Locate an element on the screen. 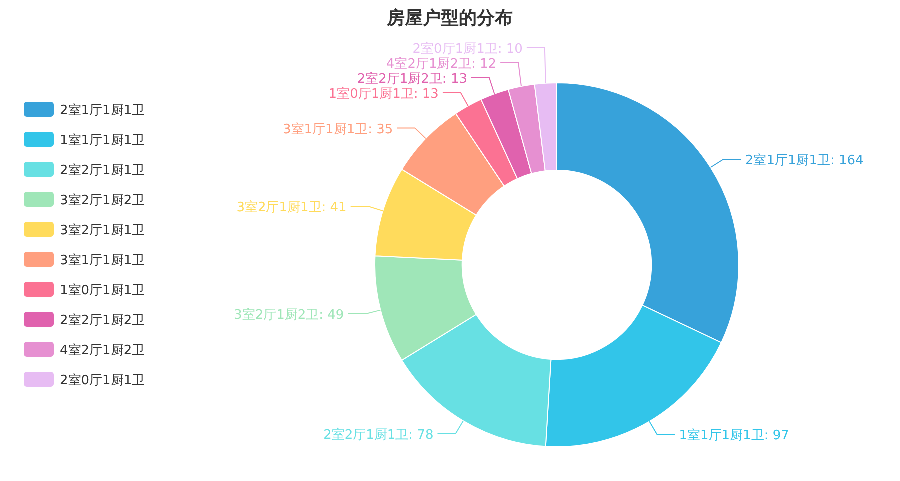 The width and height of the screenshot is (900, 481). data-label: 2室1厅1厨1卫: 164 is located at coordinates (804, 160).